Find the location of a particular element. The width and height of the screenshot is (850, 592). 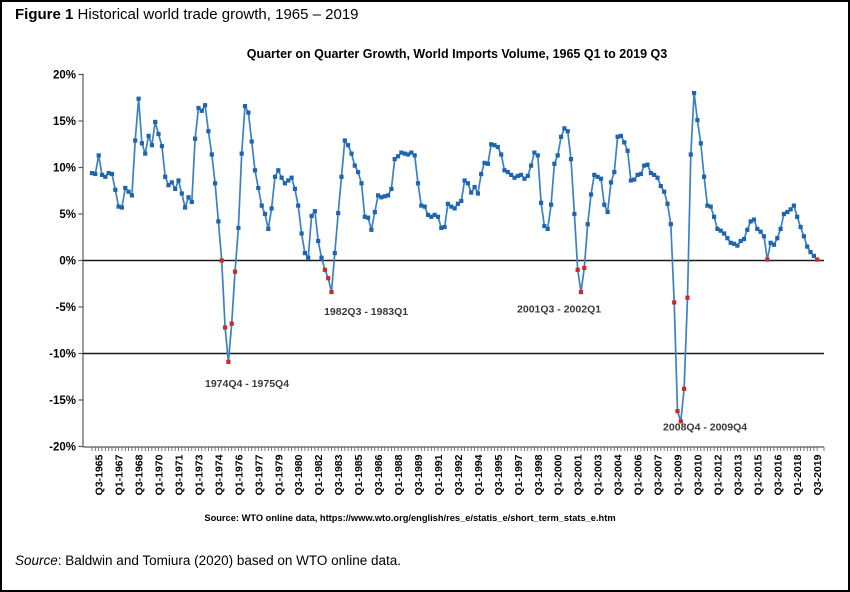

x-tick-label: Q3-2007 is located at coordinates (659, 474).